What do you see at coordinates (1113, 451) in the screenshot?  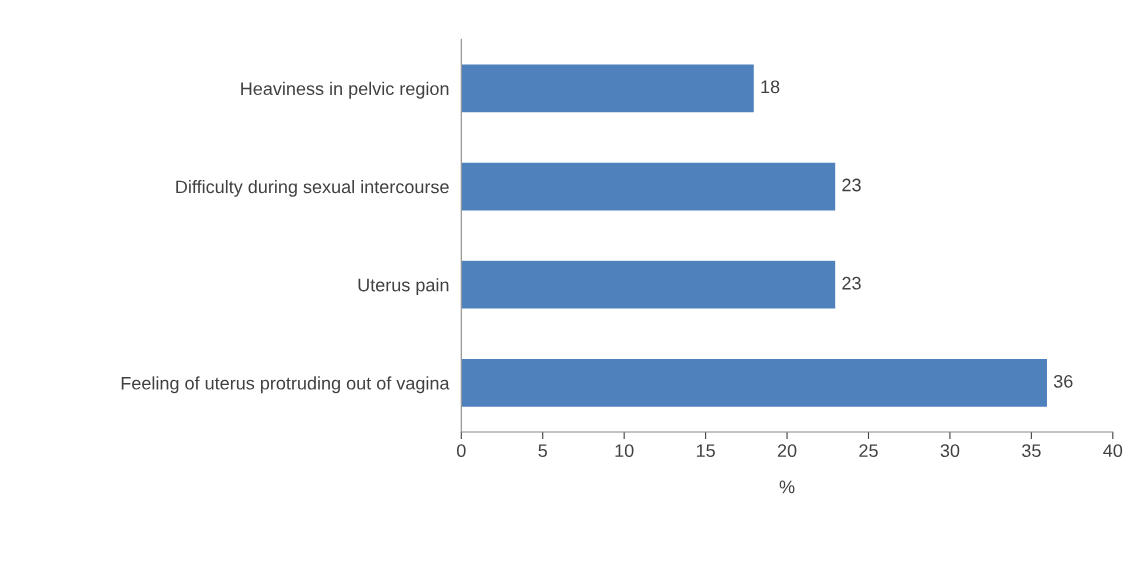 I see `x-tick-label: 40` at bounding box center [1113, 451].